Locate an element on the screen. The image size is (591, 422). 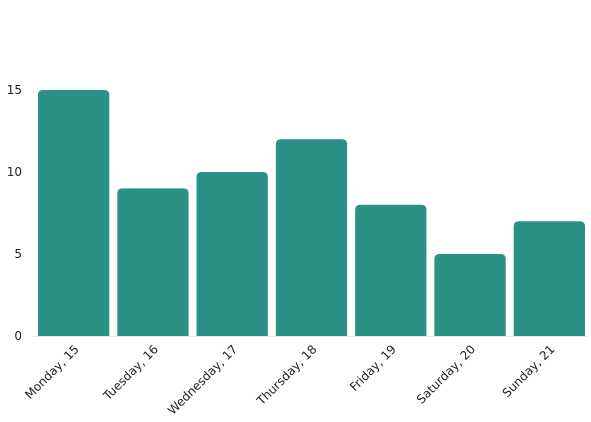
x-tick-label: Wednesday, 17 is located at coordinates (202, 379).